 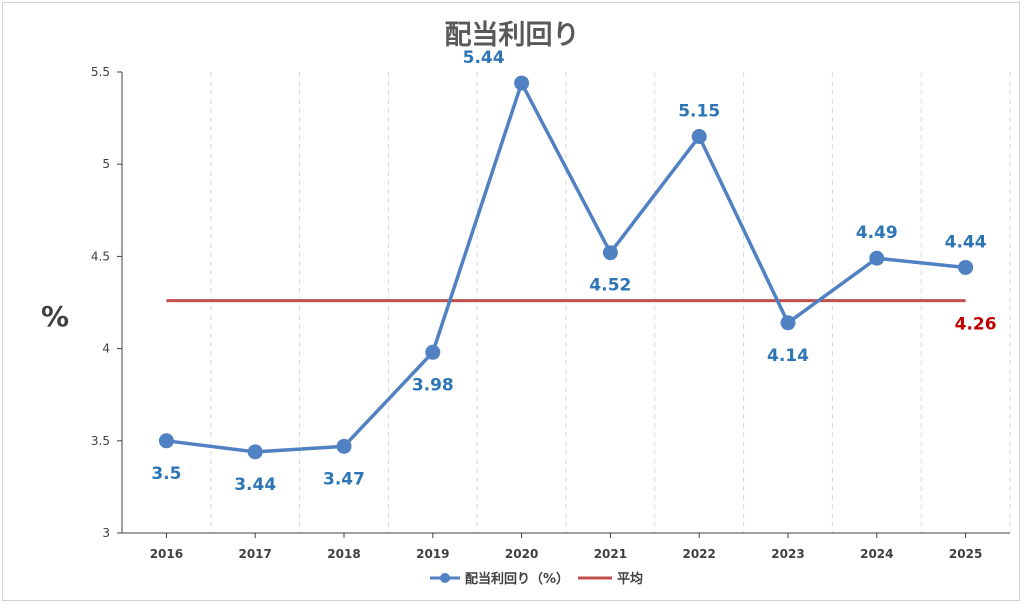 I want to click on x-tick-label: 2023, so click(x=787, y=554).